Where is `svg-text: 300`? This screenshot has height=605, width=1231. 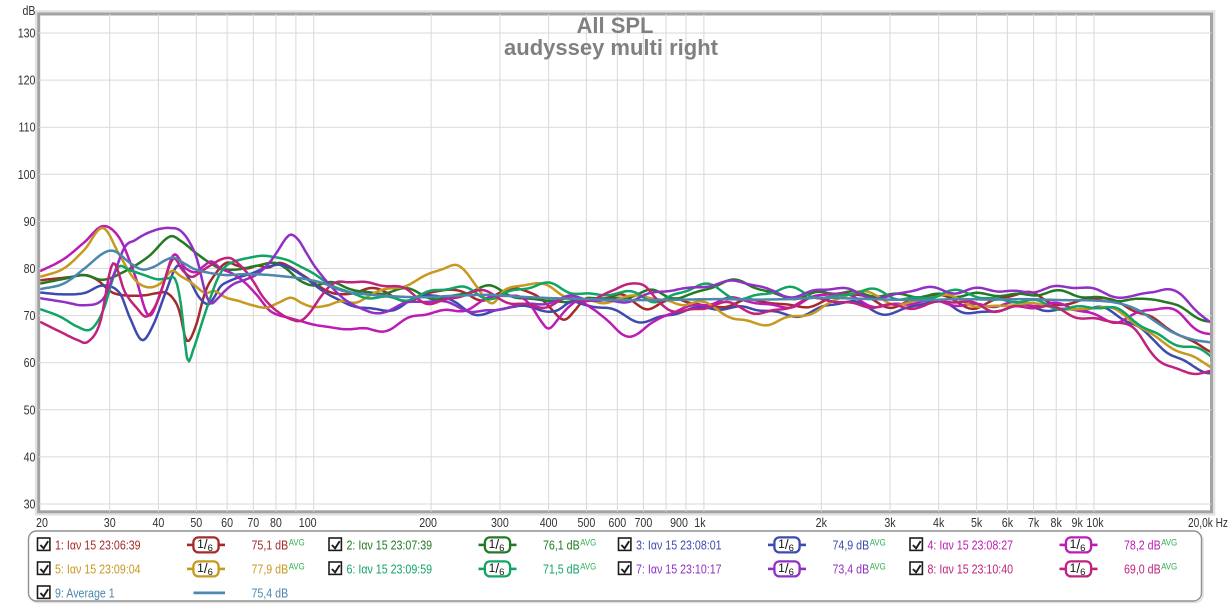
svg-text: 300 is located at coordinates (500, 522).